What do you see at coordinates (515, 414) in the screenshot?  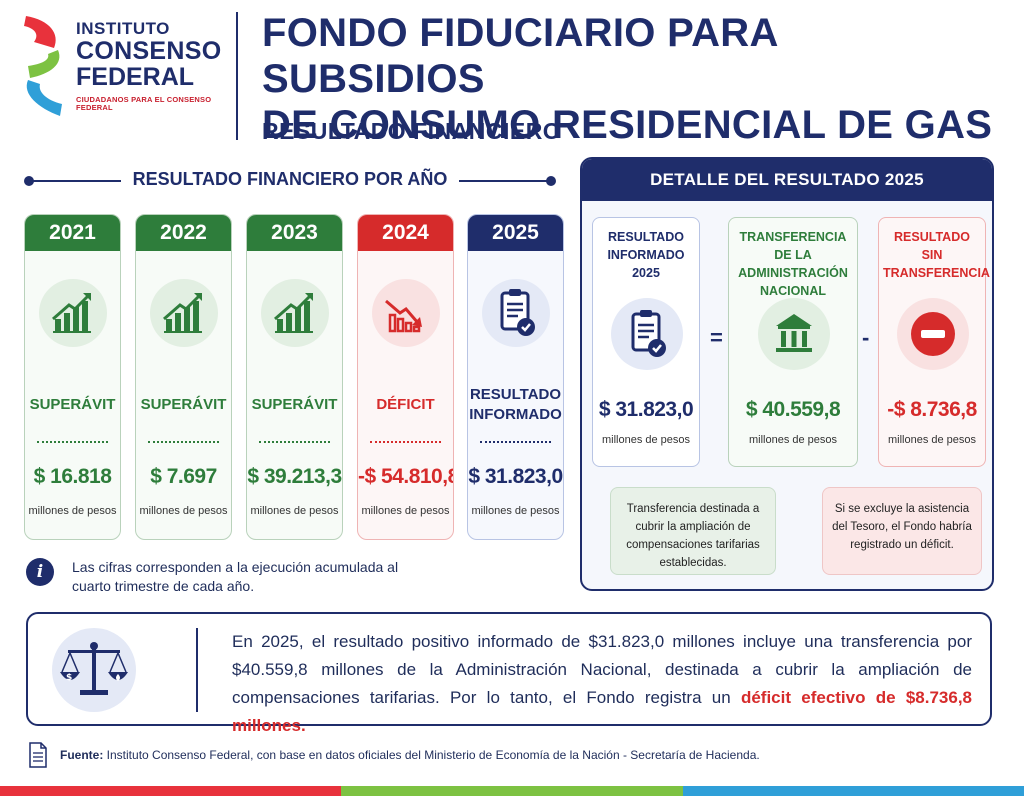 I see `year-status-line-2: INFORMADO` at bounding box center [515, 414].